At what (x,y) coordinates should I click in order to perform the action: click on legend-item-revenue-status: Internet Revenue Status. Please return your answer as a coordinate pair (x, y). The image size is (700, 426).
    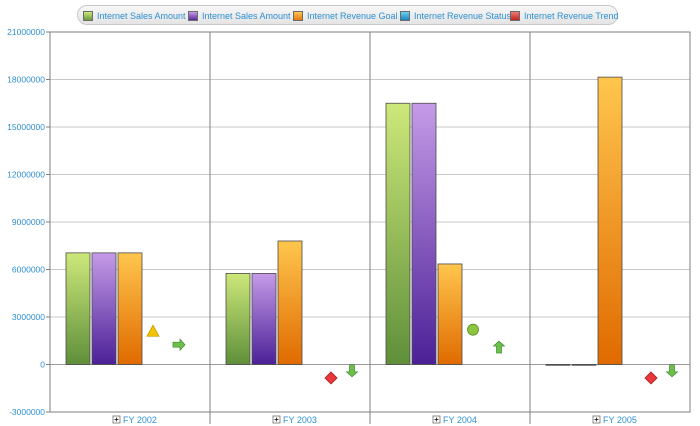
    Looking at the image, I should click on (455, 16).